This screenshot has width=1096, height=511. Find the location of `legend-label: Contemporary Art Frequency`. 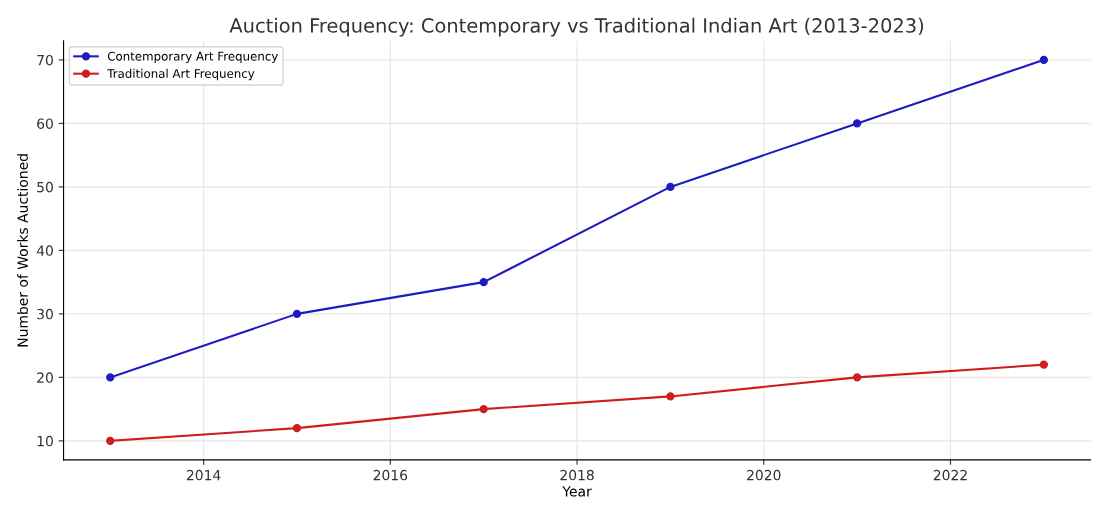

legend-label: Contemporary Art Frequency is located at coordinates (192, 57).